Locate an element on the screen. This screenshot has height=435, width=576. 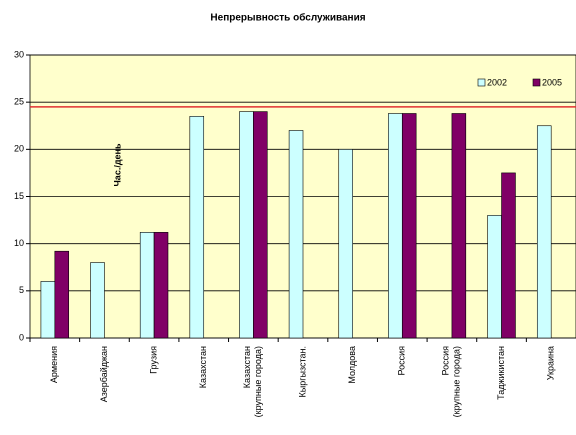
x-tick-label: Азербайджан is located at coordinates (104, 374).